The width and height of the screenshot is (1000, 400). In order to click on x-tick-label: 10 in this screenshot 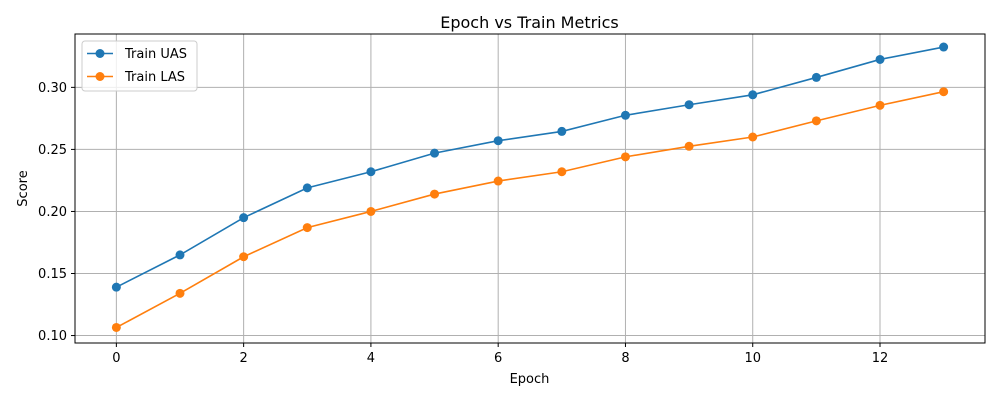, I will do `click(752, 358)`.